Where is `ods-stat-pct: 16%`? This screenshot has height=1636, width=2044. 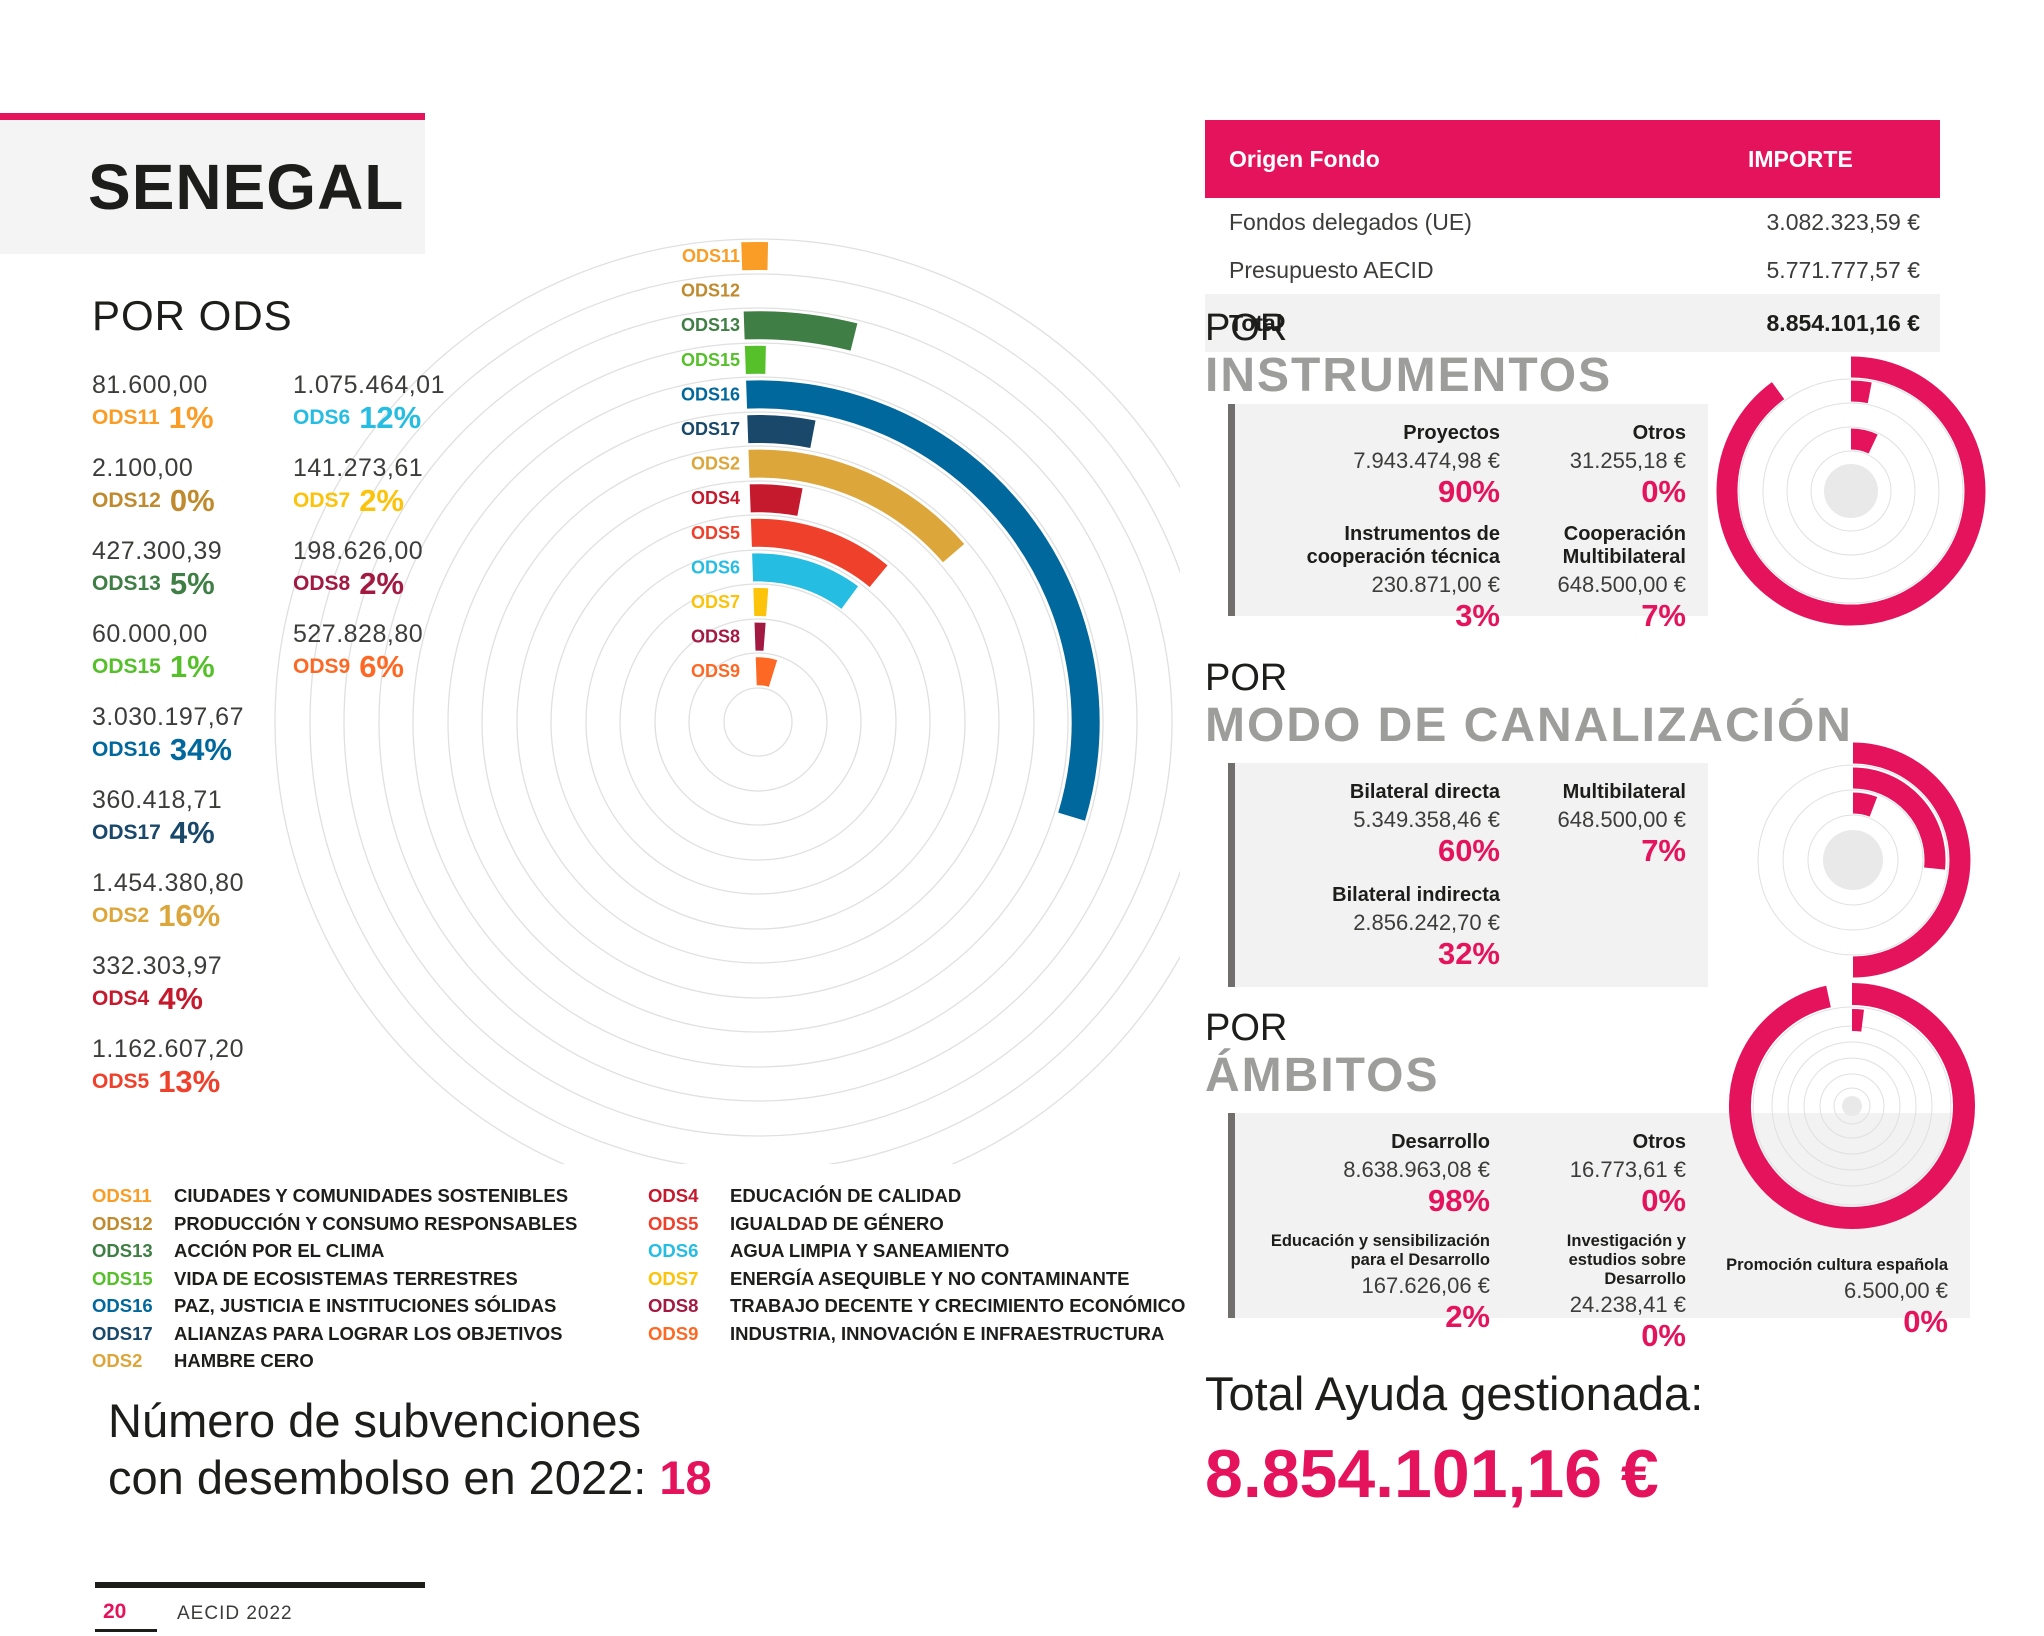 ods-stat-pct: 16% is located at coordinates (189, 915).